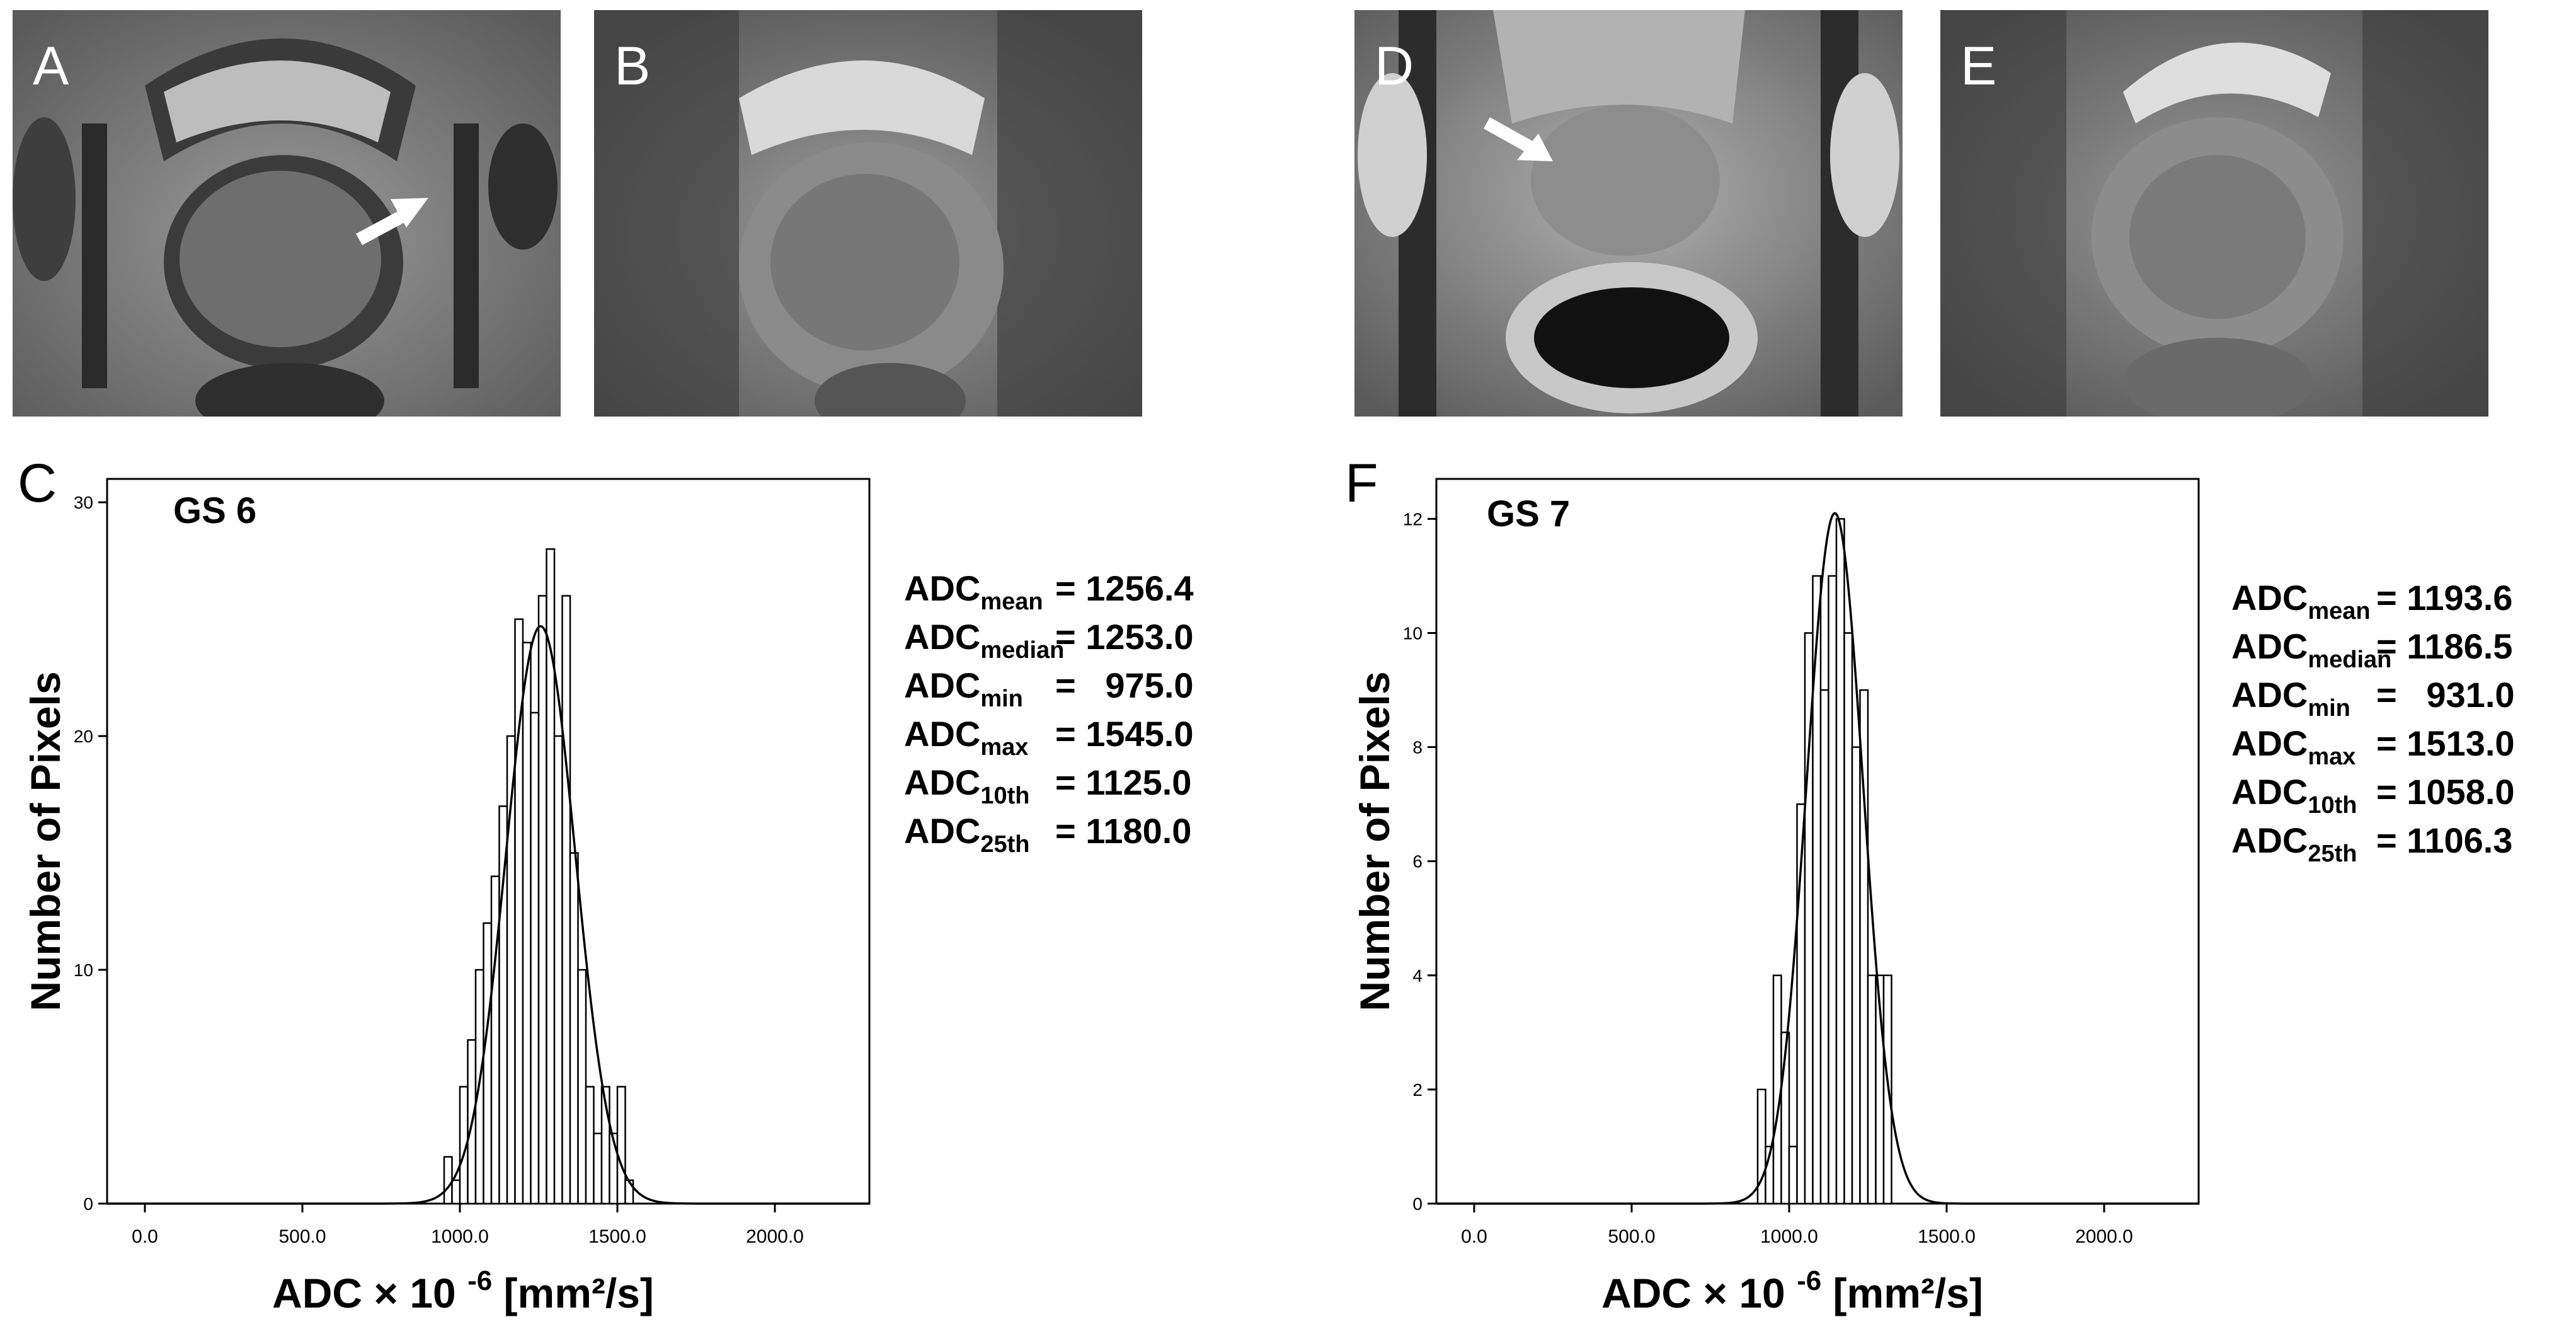  I want to click on stat-value: = 1058.0, so click(2445, 792).